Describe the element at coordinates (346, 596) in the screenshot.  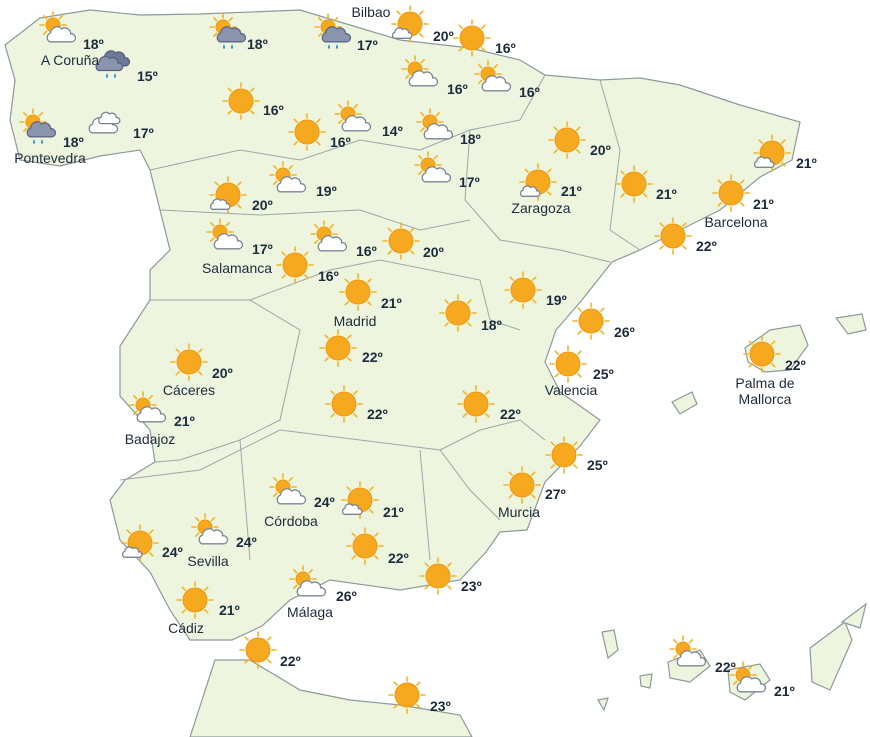
I see `temperature: 26º` at that location.